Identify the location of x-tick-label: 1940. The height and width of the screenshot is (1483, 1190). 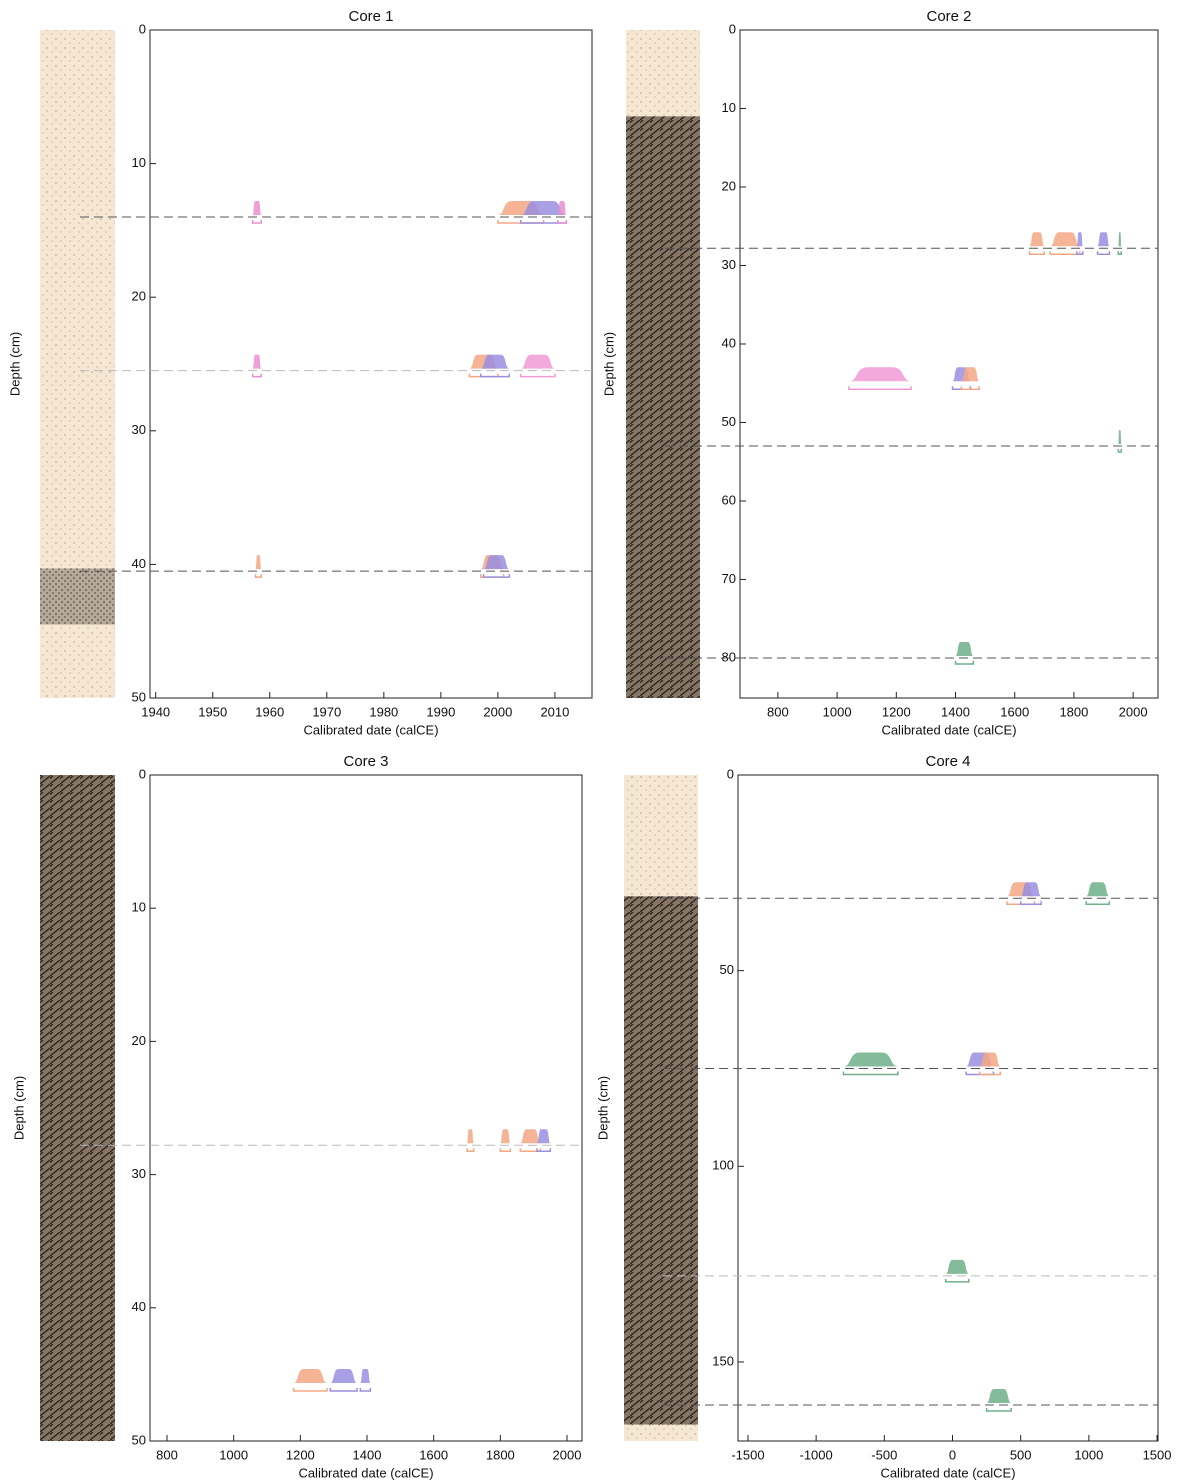
(155, 711).